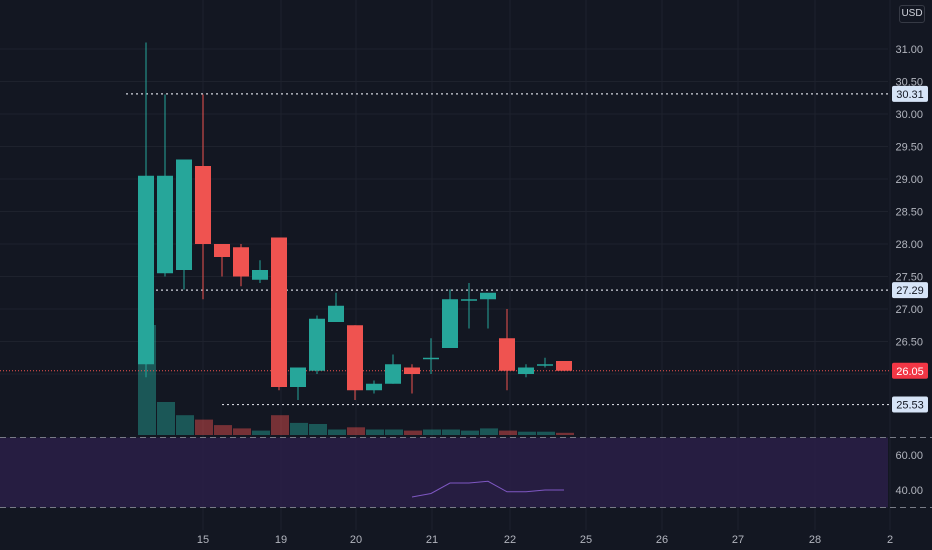 This screenshot has width=932, height=550. I want to click on rsi-pane, so click(466, 472).